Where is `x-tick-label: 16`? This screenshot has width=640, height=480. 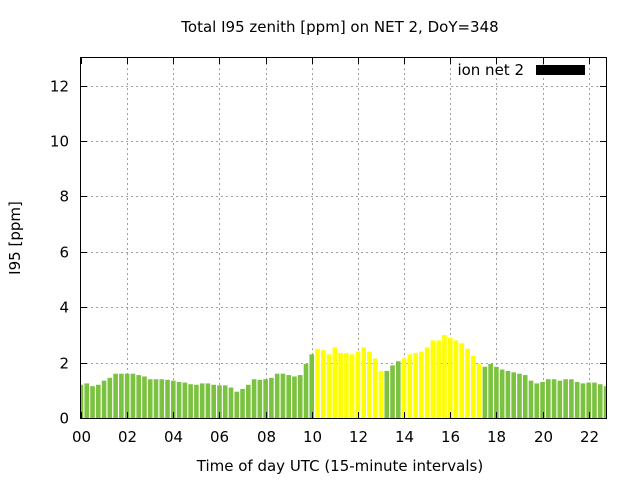 x-tick-label: 16 is located at coordinates (450, 437).